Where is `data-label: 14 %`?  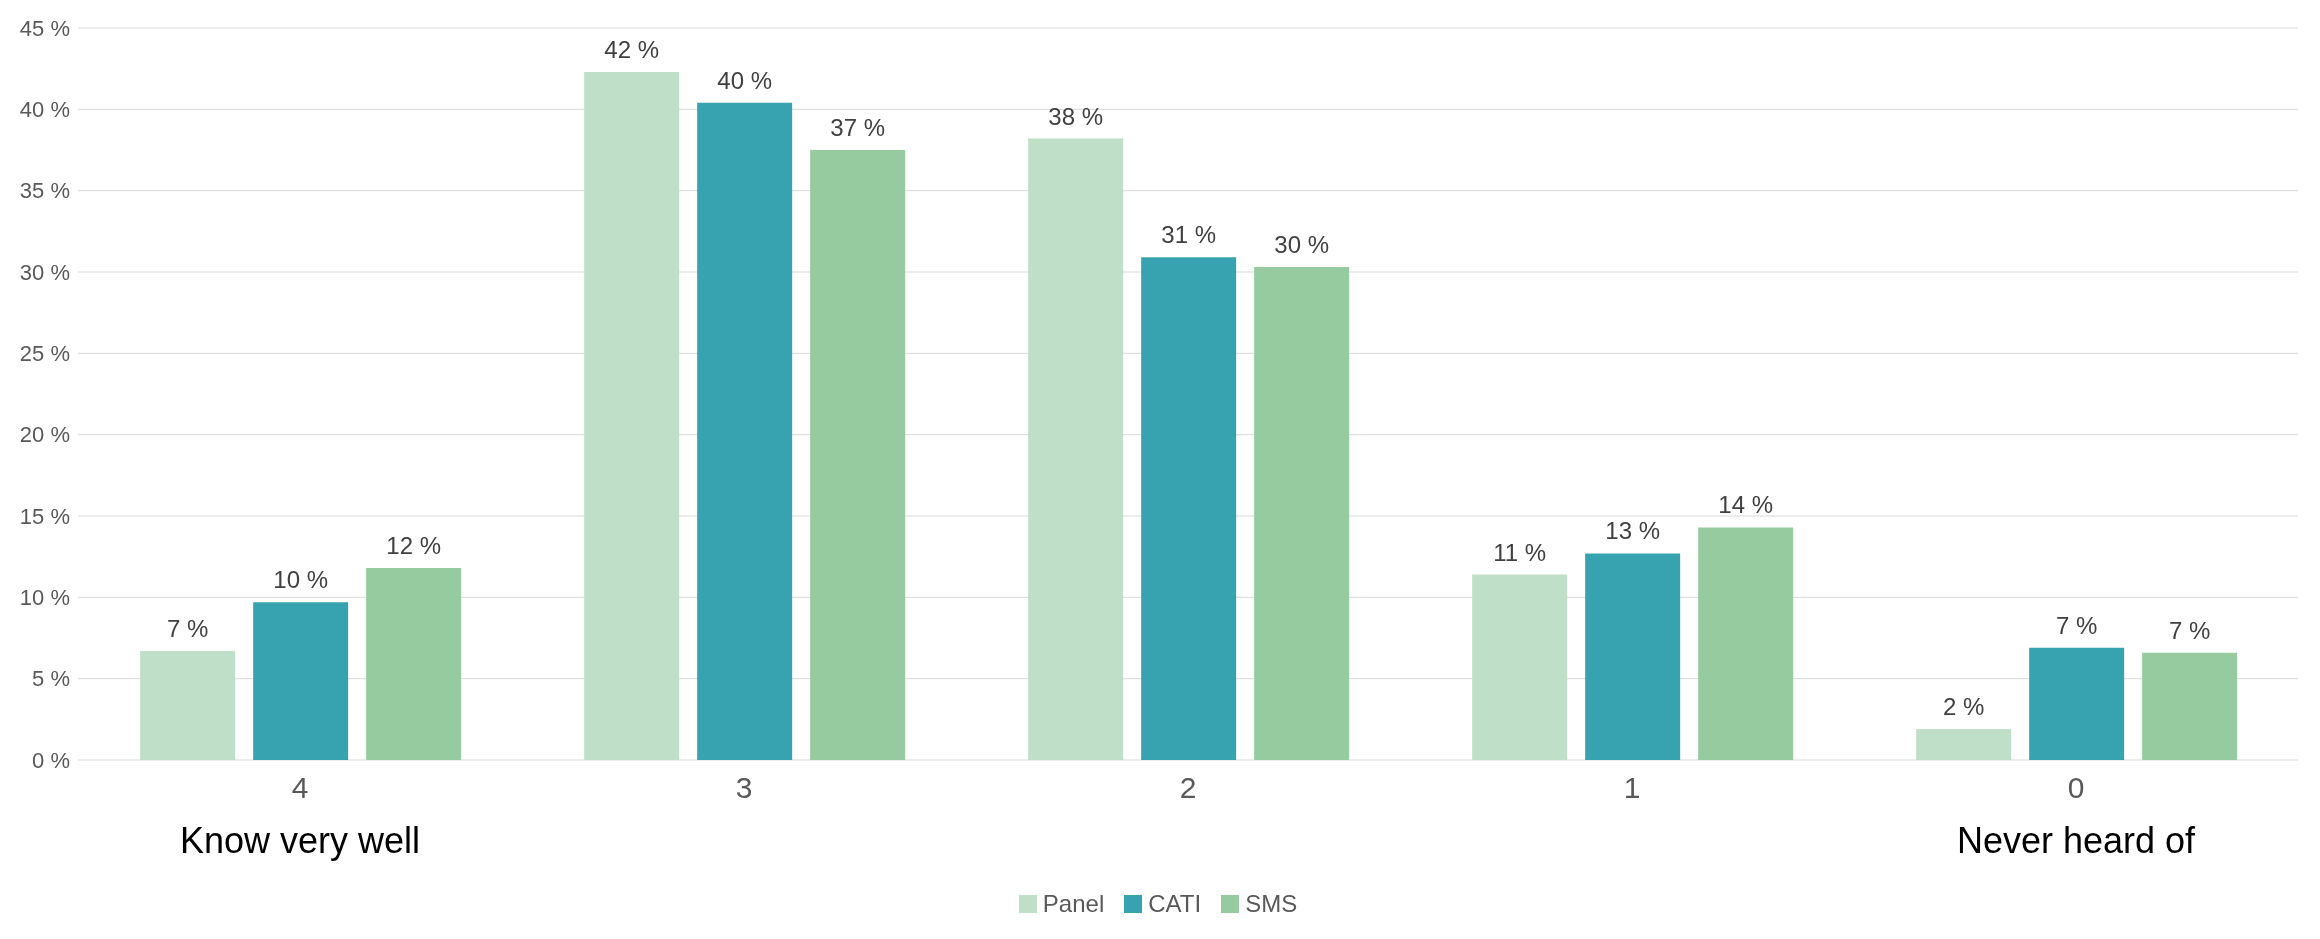 data-label: 14 % is located at coordinates (1746, 505).